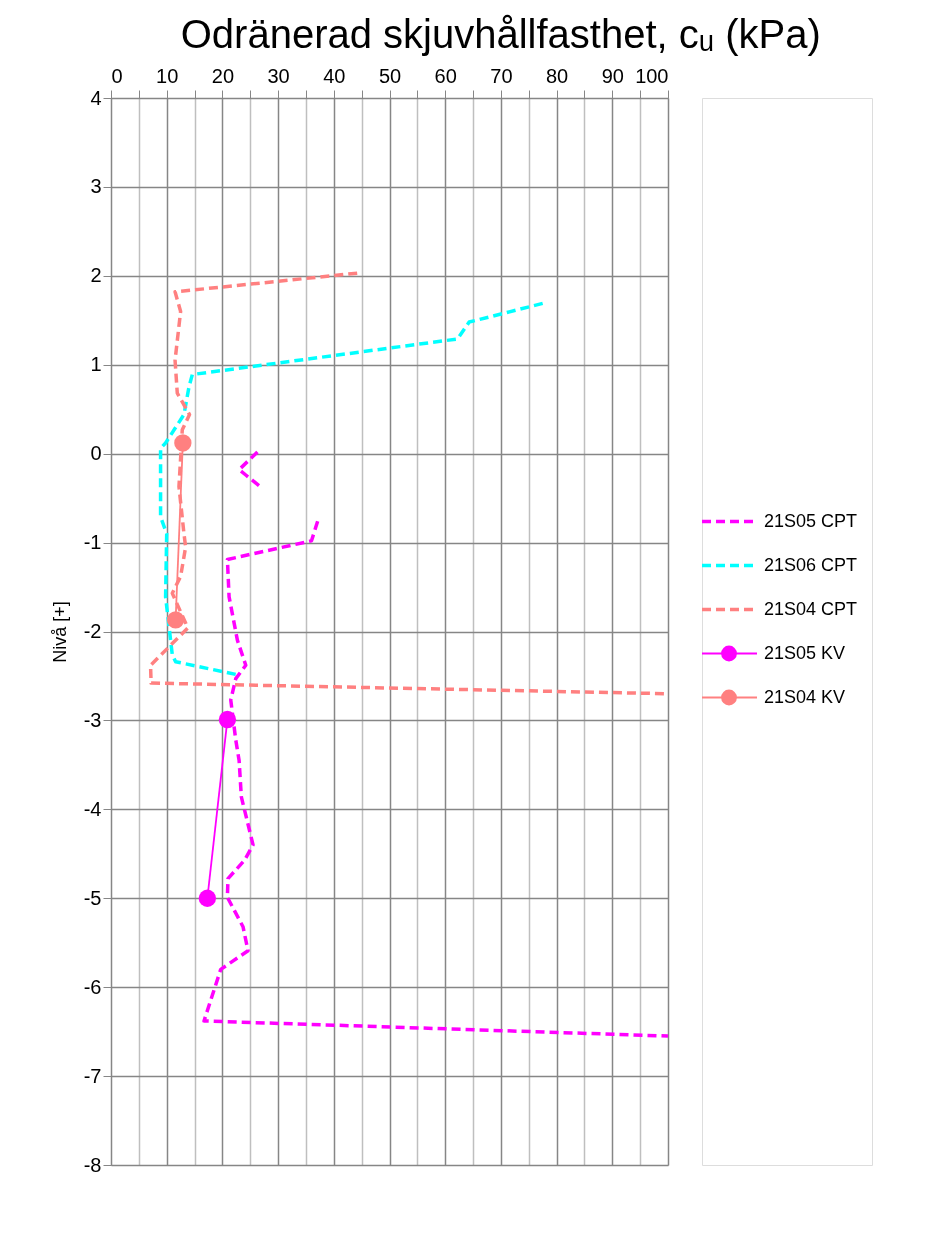  What do you see at coordinates (445, 75) in the screenshot?
I see `x-tick-label: 60` at bounding box center [445, 75].